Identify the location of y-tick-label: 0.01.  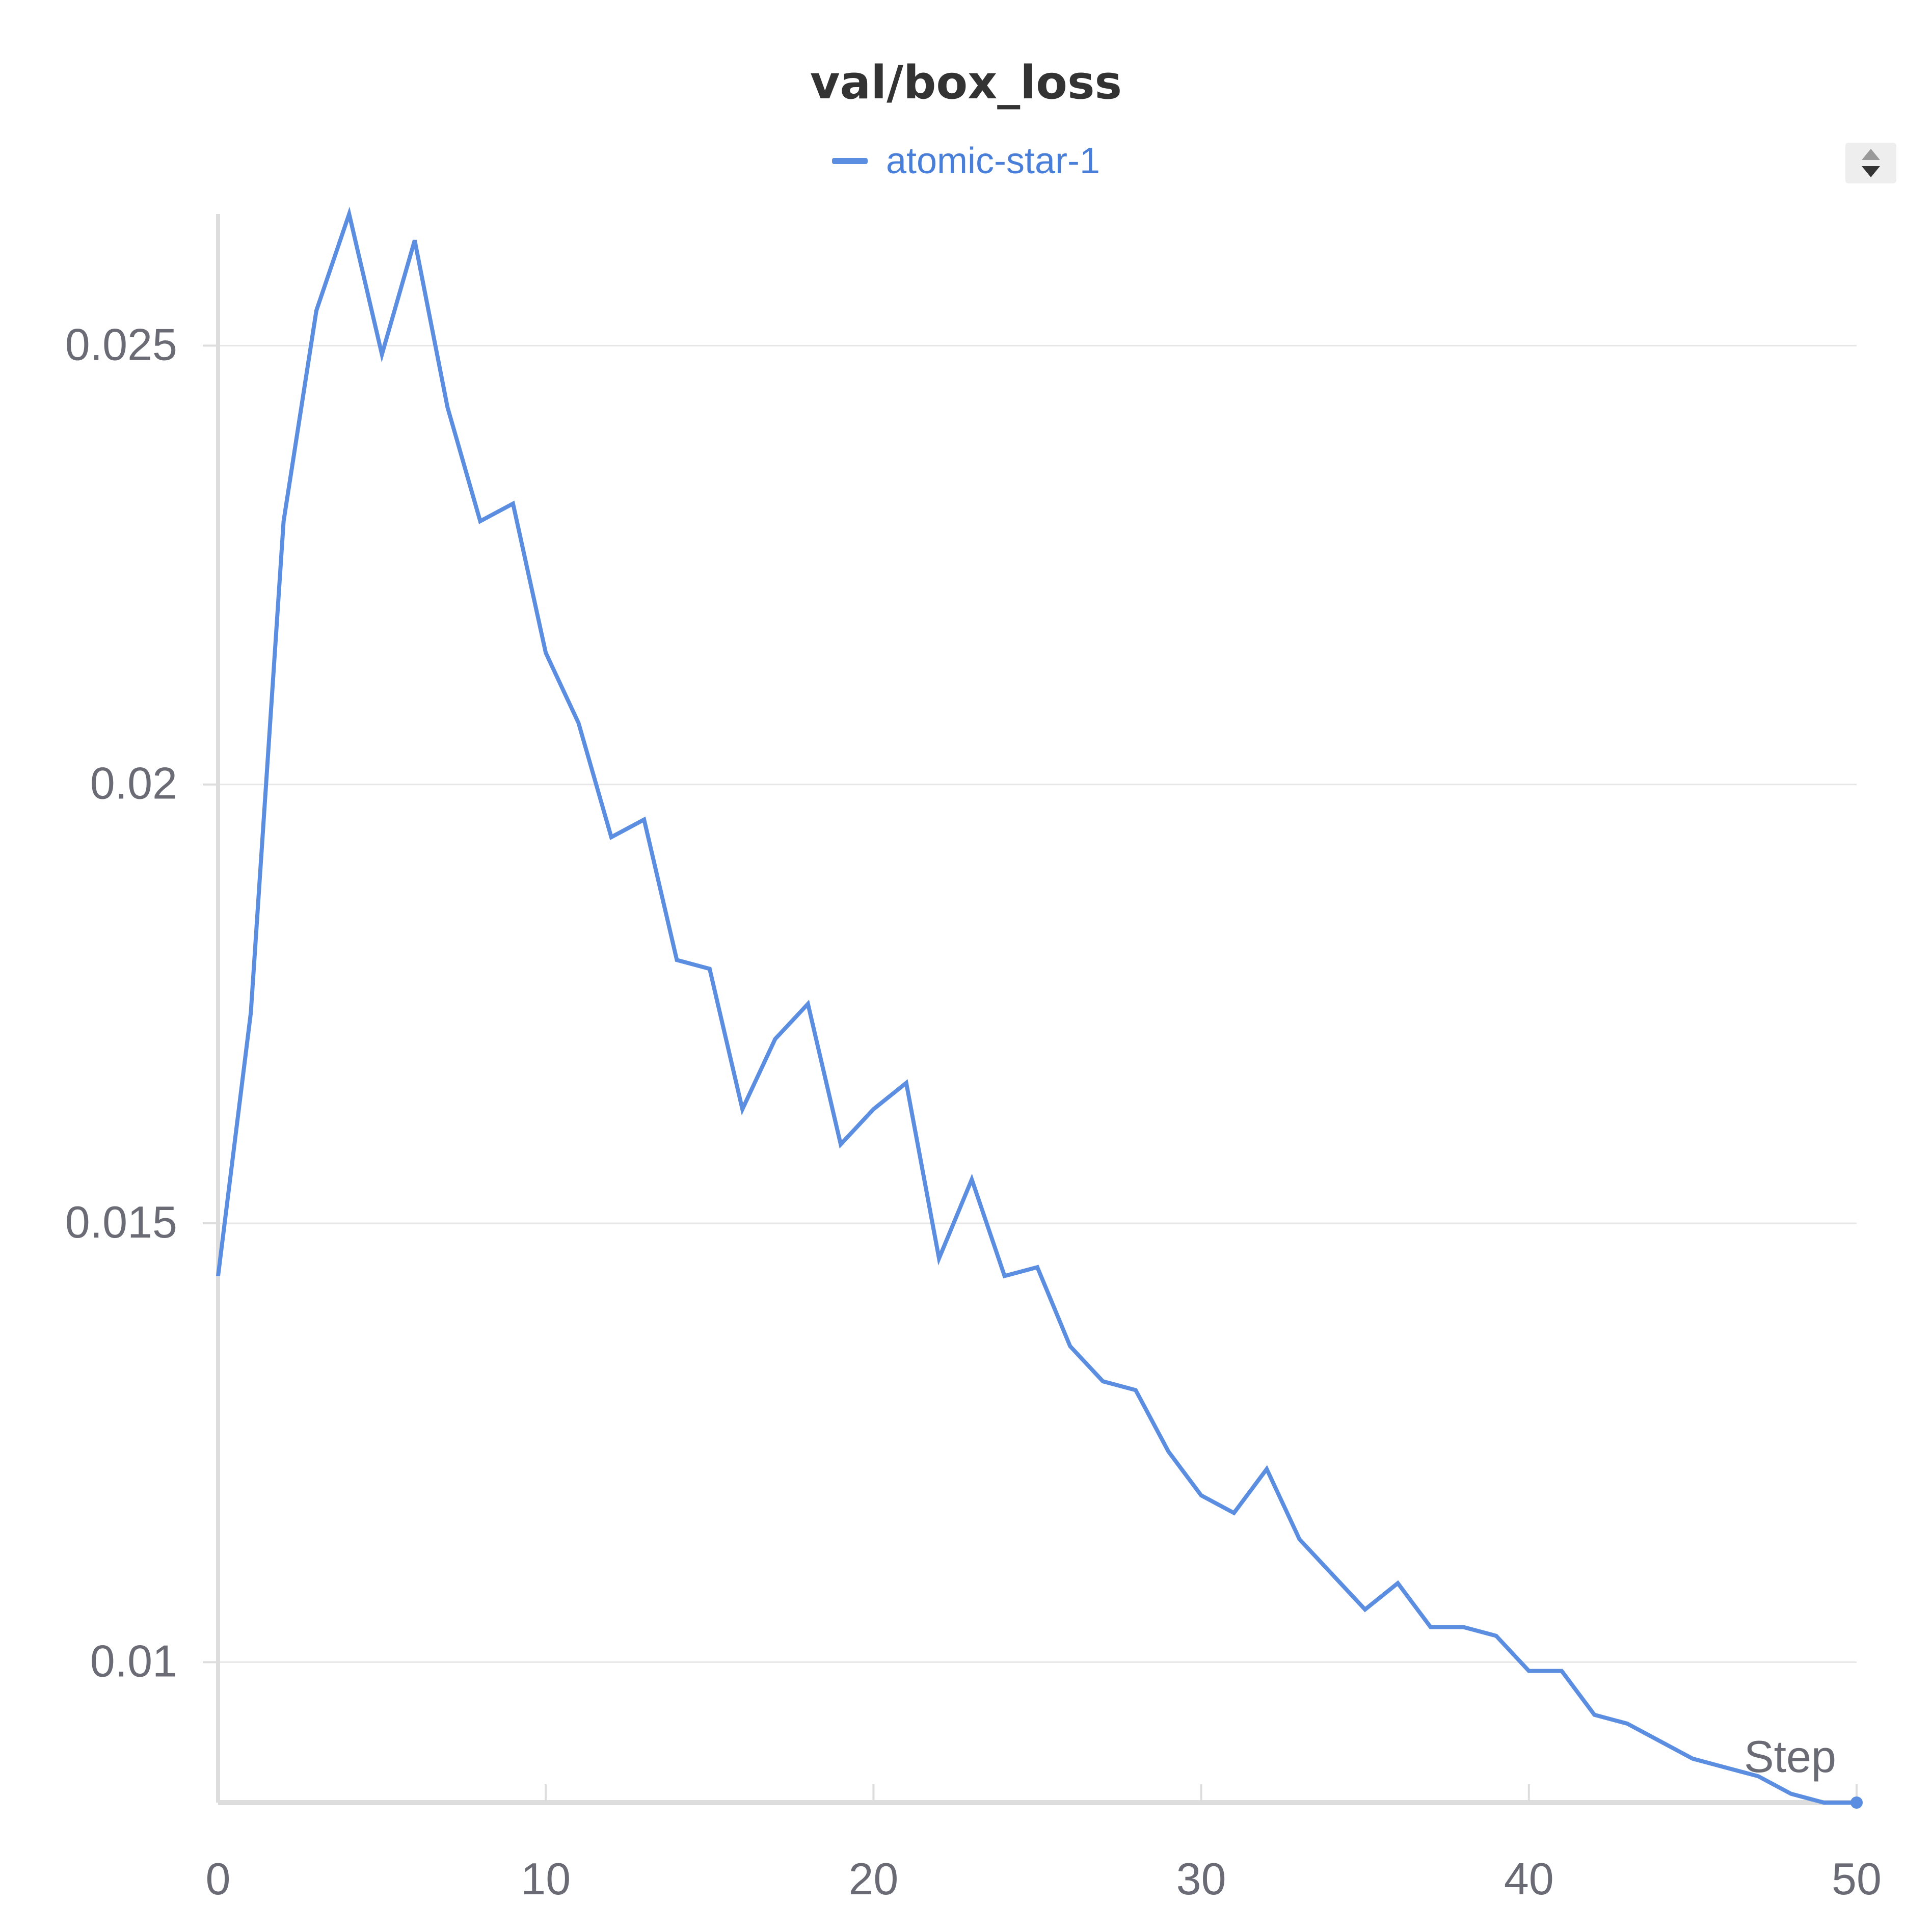
(134, 1661).